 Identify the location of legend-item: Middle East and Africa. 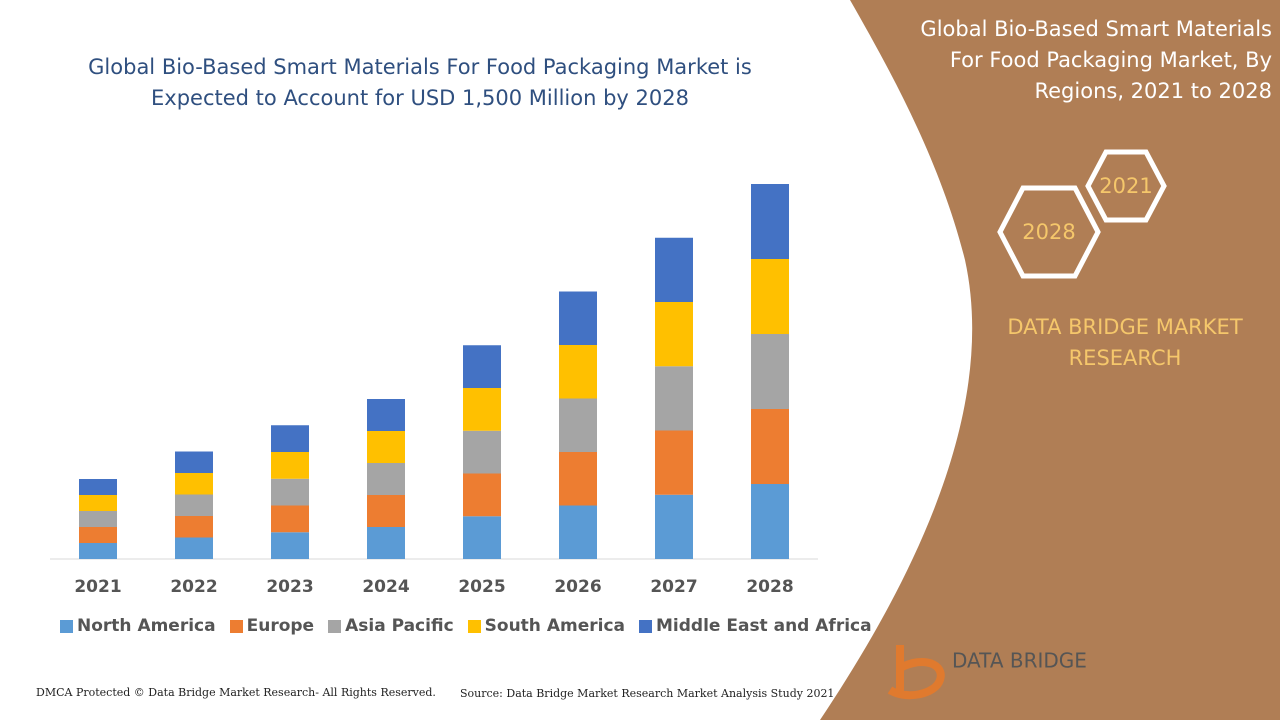
(755, 626).